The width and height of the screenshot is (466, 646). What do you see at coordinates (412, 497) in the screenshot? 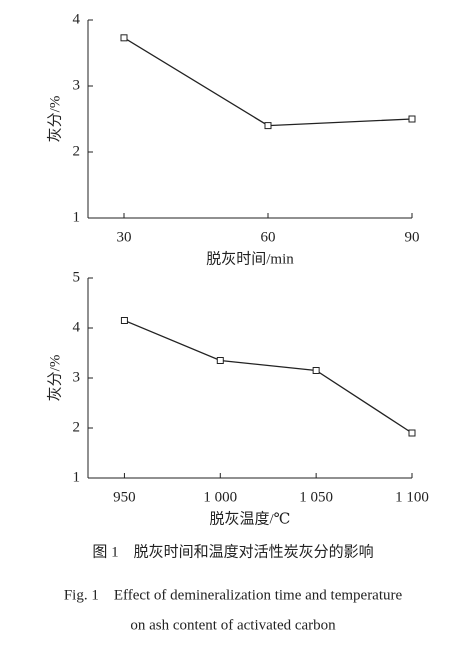
I see `x-tick-label: 1 100` at bounding box center [412, 497].